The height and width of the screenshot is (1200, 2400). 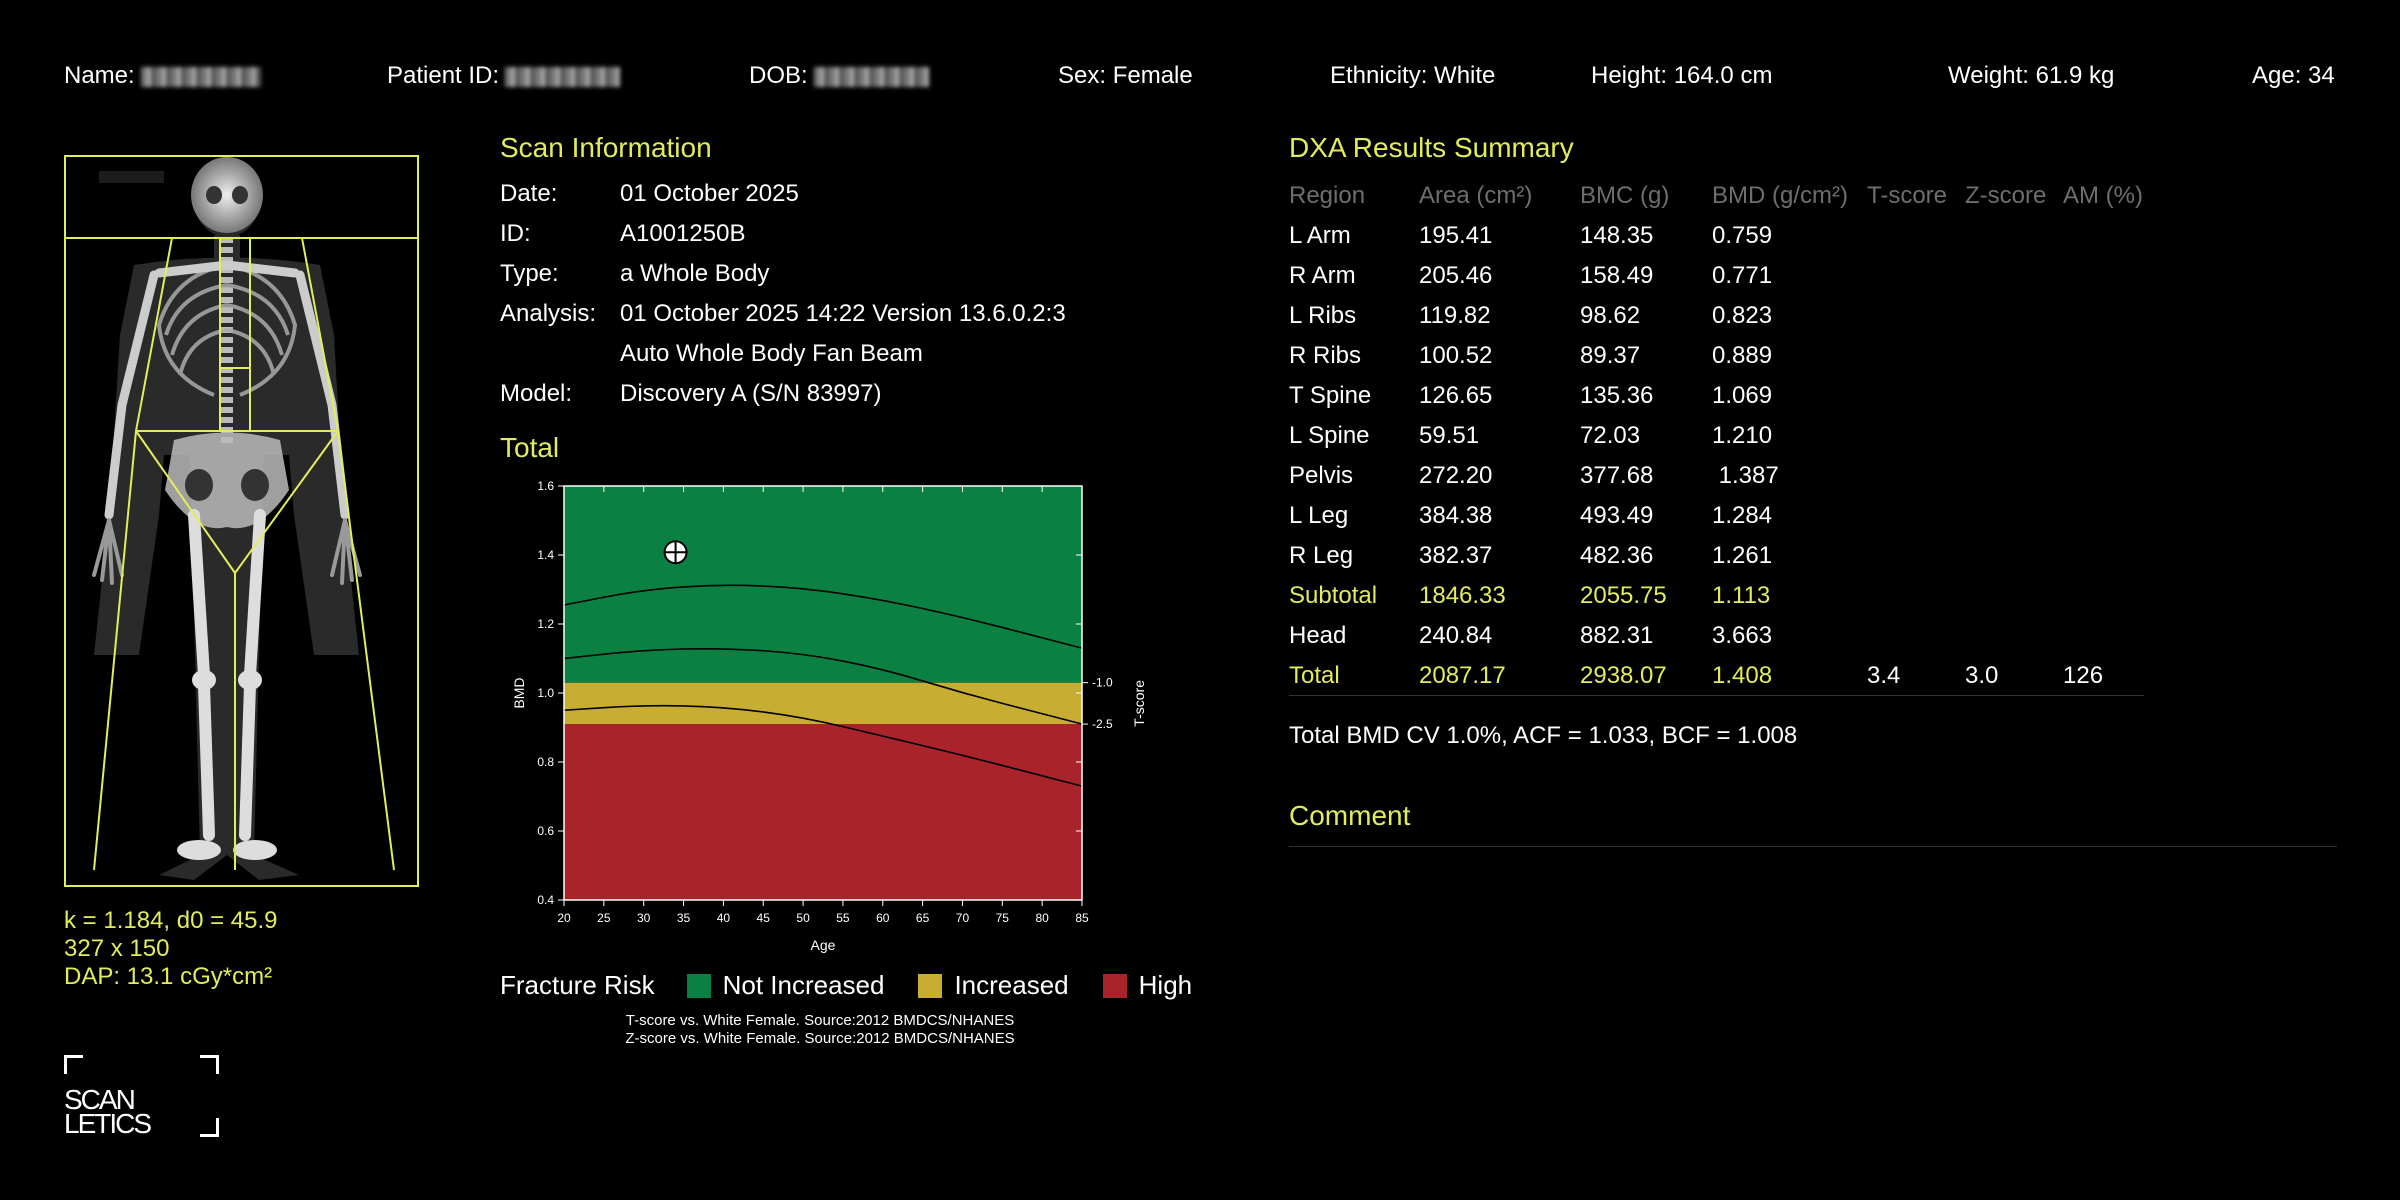 I want to click on skull, so click(x=227, y=195).